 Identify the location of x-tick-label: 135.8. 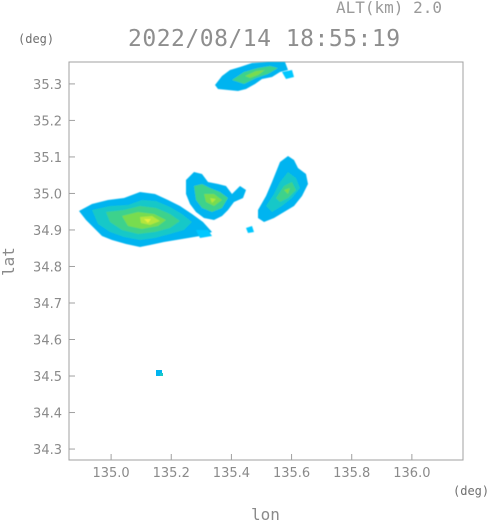
(351, 473).